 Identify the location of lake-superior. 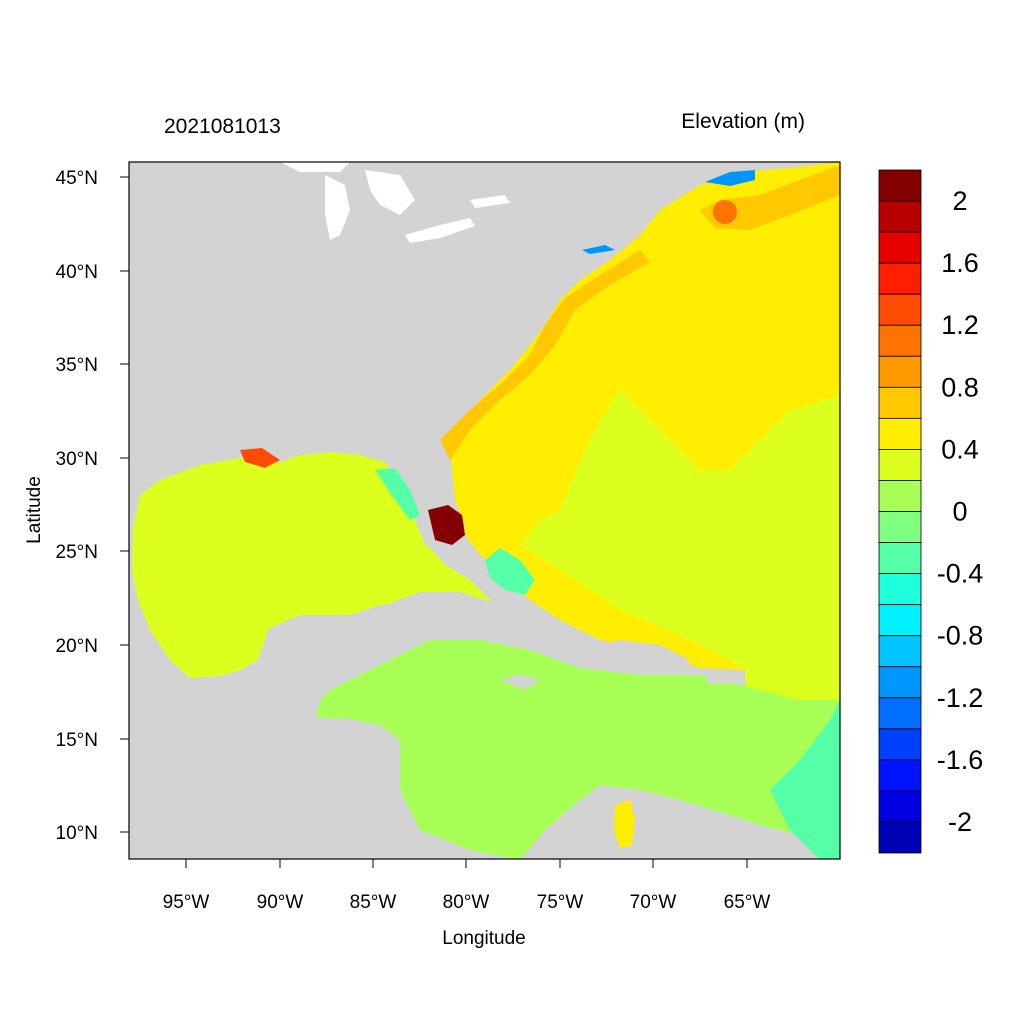
(315, 167).